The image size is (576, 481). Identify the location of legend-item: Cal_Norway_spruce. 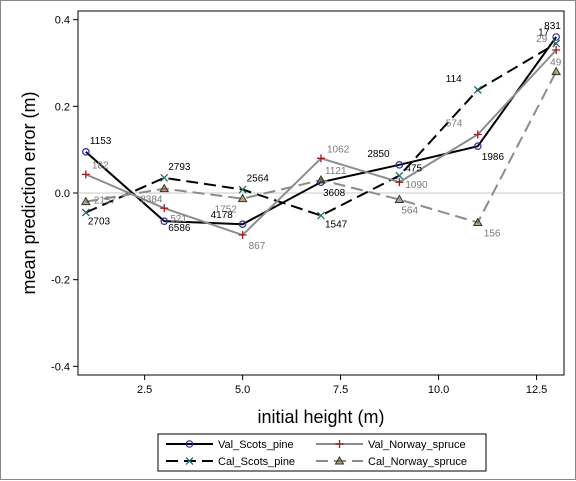
(391, 461).